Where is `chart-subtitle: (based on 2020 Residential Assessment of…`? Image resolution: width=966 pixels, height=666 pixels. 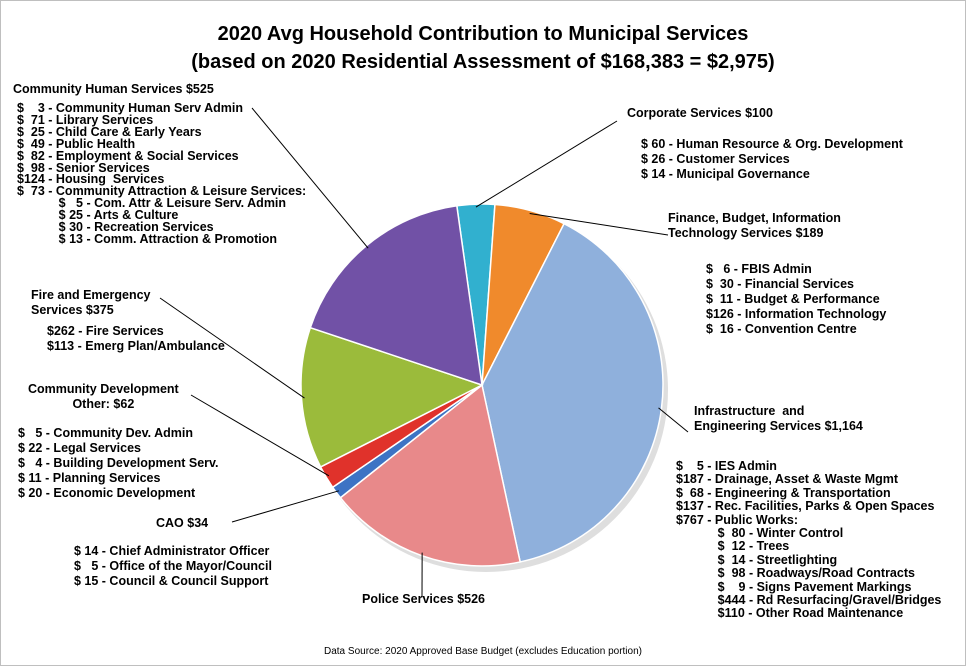 chart-subtitle: (based on 2020 Residential Assessment of… is located at coordinates (483, 62).